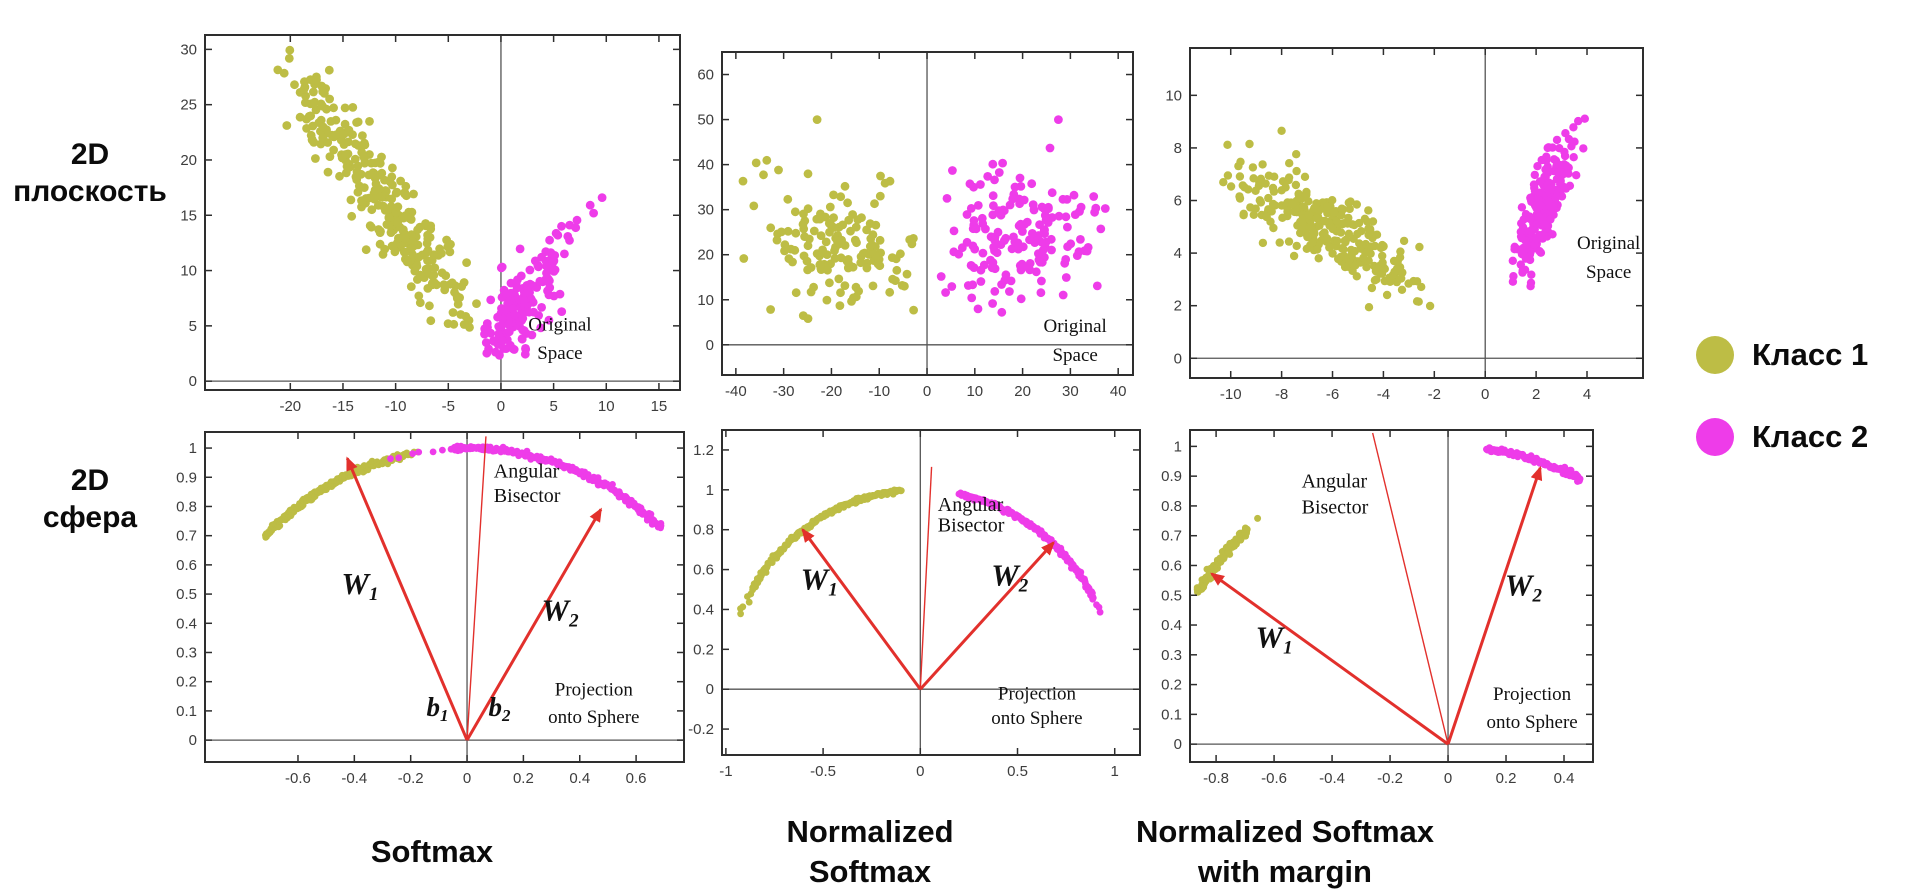 The height and width of the screenshot is (894, 1920). I want to click on y-tick-label: 0.7, so click(1171, 536).